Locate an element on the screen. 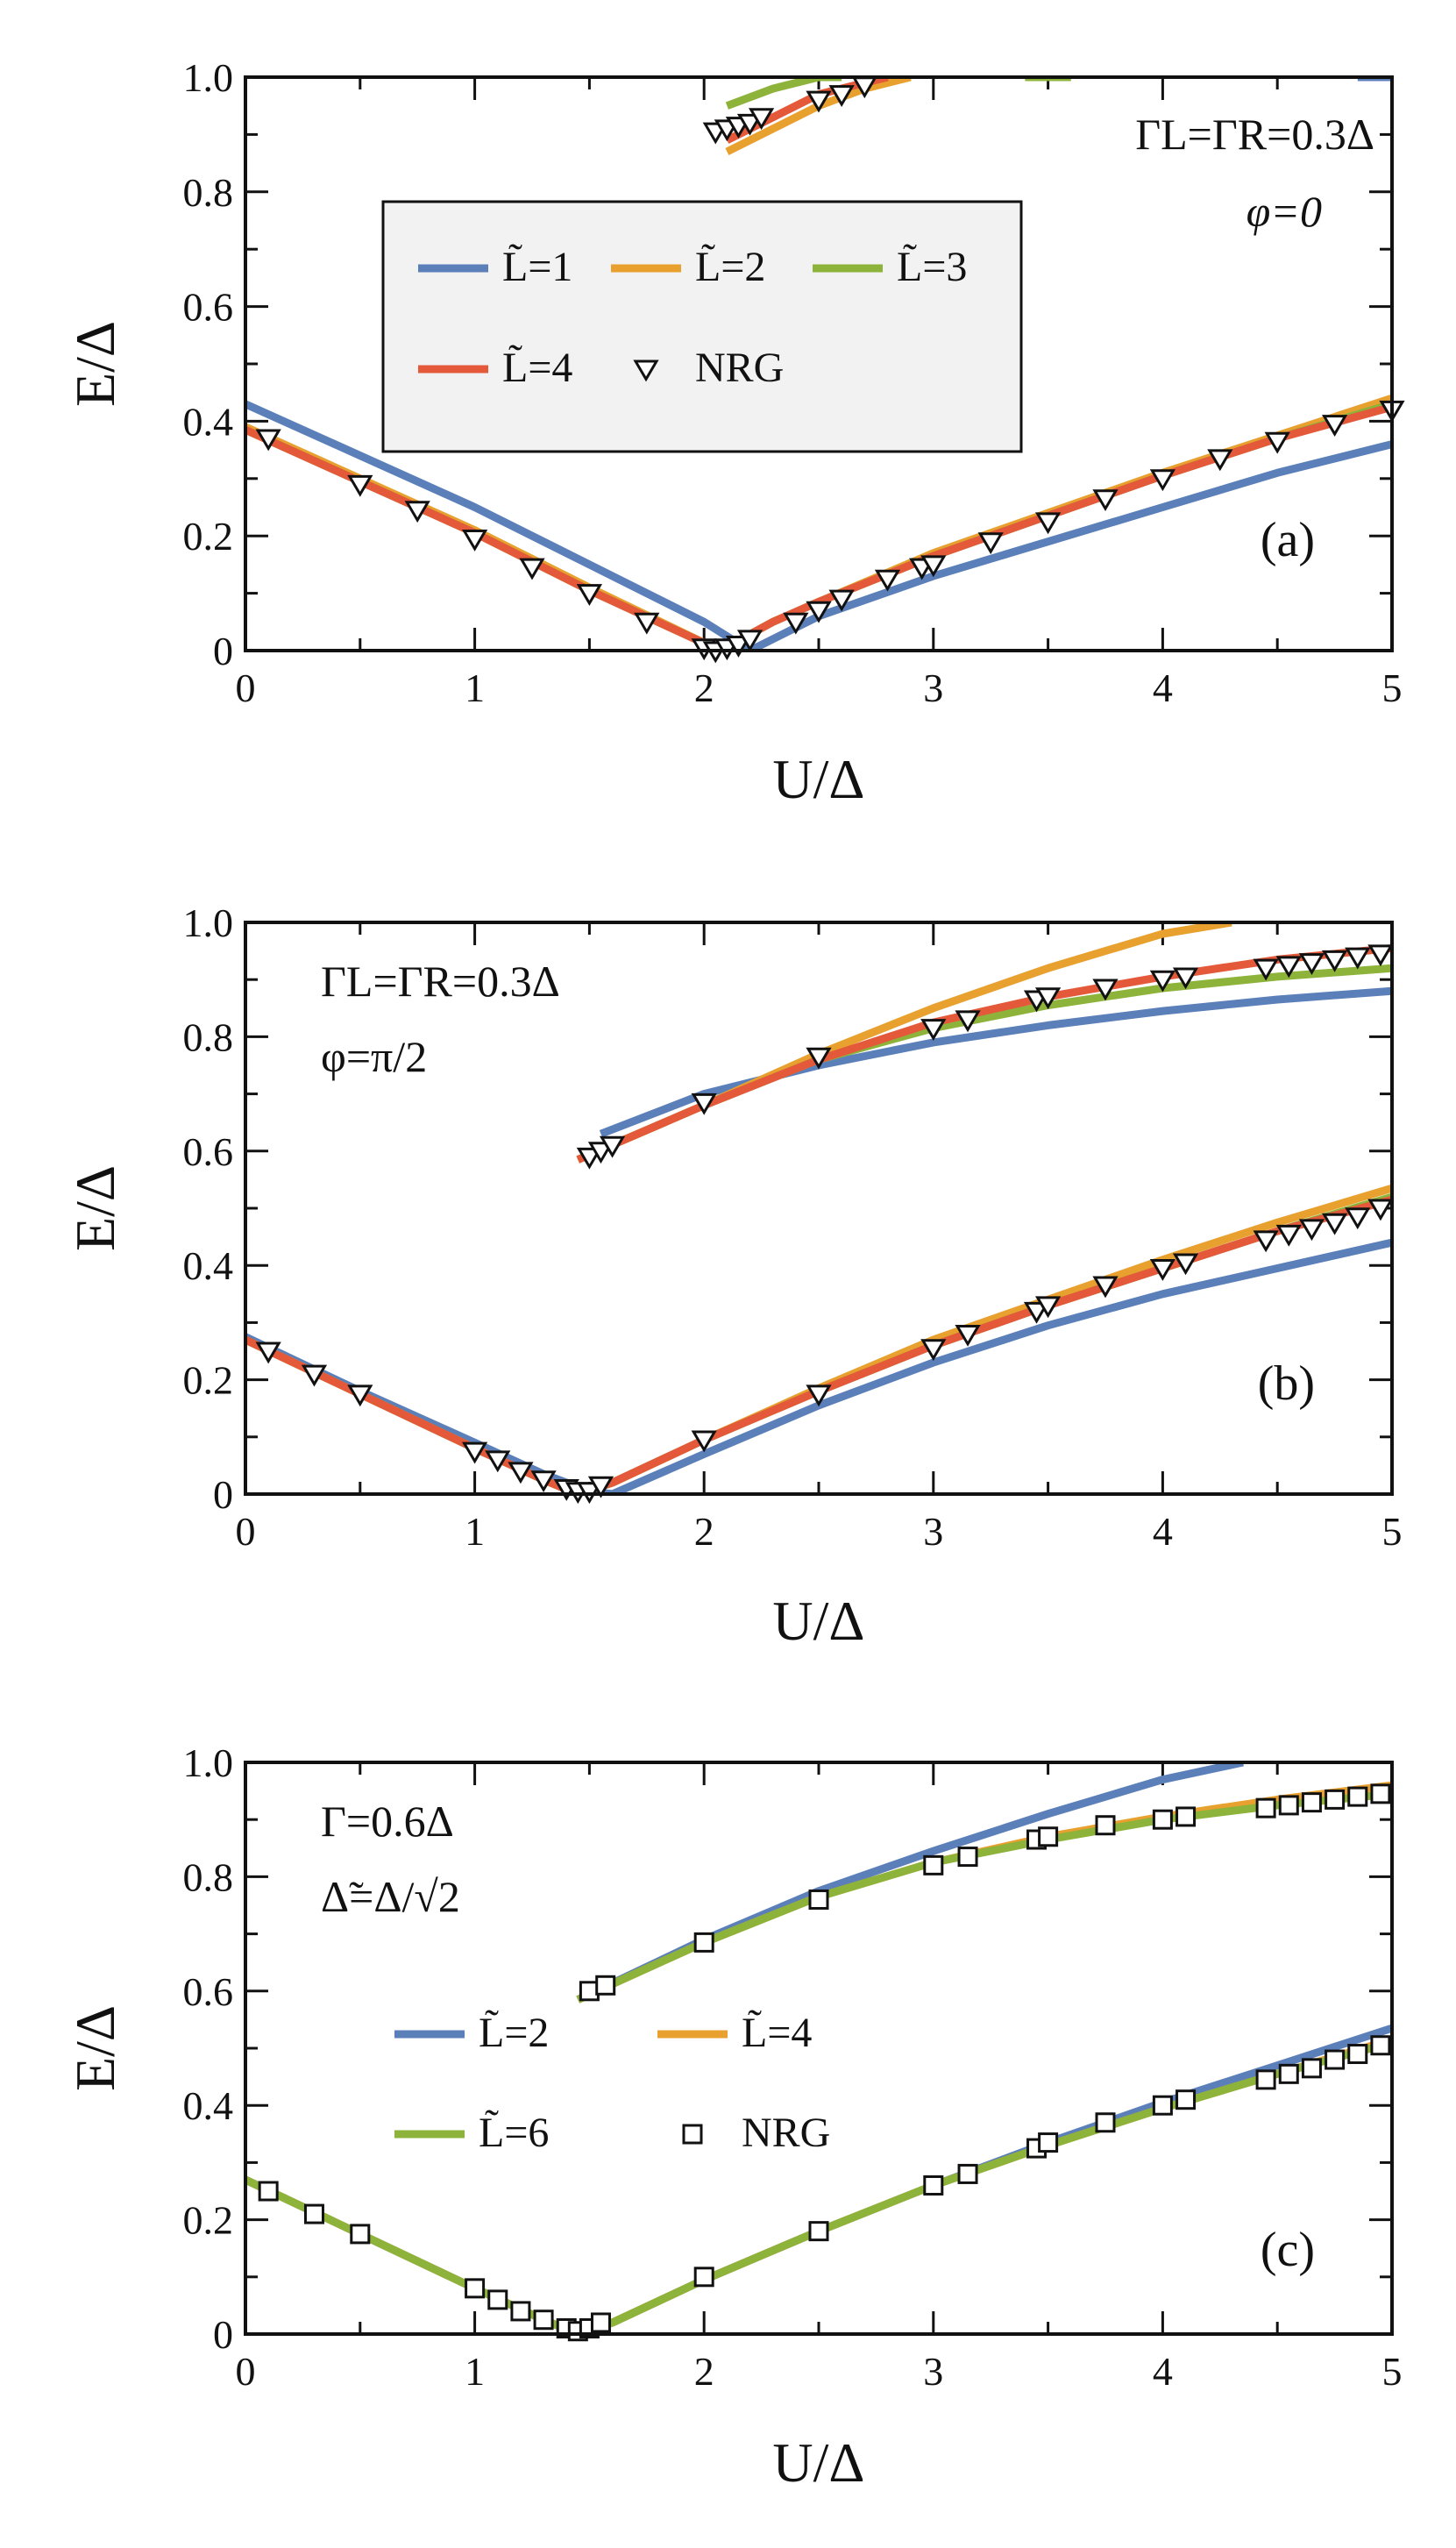 The height and width of the screenshot is (2548, 1456). legend: L̃=1 L̃=2 L̃=3 L̃=4 NRG is located at coordinates (702, 326).